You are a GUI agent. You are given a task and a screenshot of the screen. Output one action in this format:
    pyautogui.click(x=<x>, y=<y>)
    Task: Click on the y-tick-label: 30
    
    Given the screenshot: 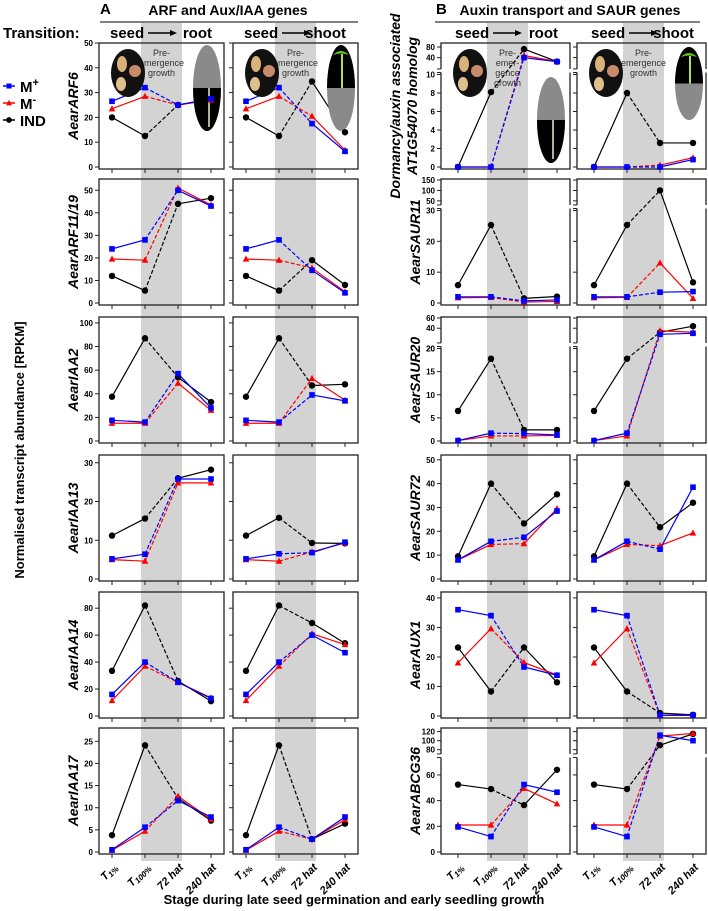 What is the action you would take?
    pyautogui.click(x=88, y=235)
    